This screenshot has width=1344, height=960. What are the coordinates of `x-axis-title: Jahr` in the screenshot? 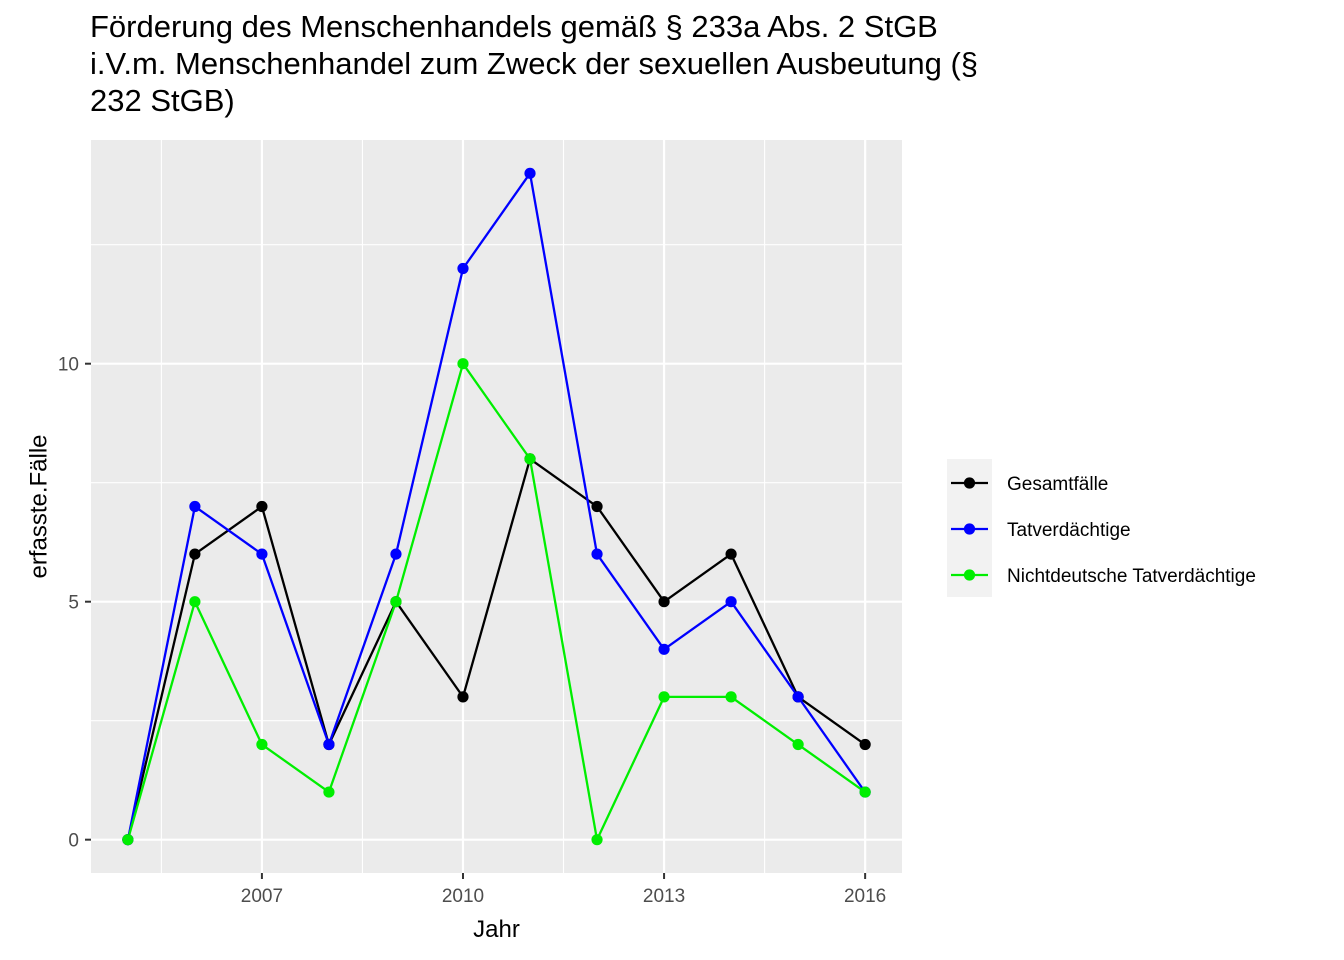 It's located at (496, 929).